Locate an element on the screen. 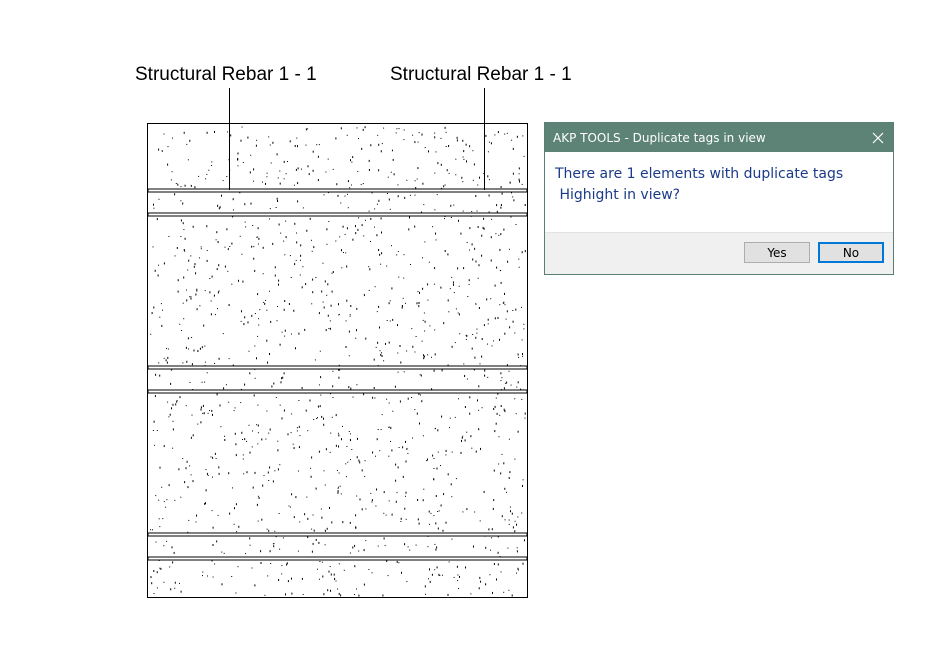  rebar-pair-bottom is located at coordinates (337, 546).